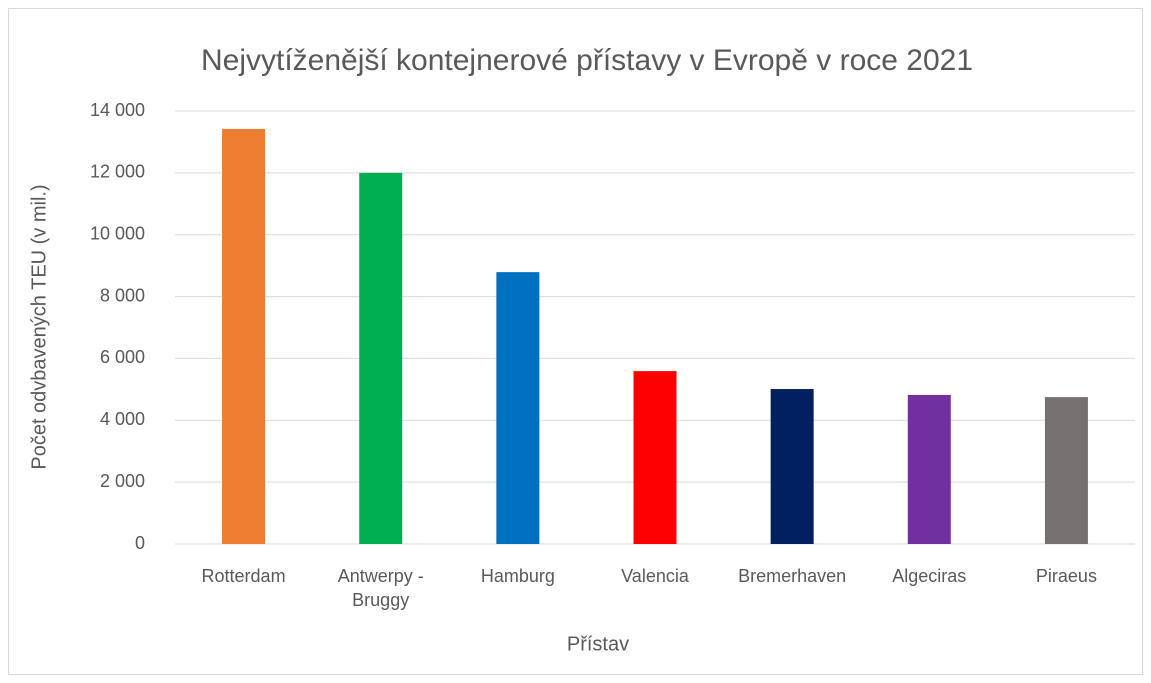 This screenshot has height=683, width=1151. What do you see at coordinates (117, 172) in the screenshot?
I see `y-tick-label: 12 000` at bounding box center [117, 172].